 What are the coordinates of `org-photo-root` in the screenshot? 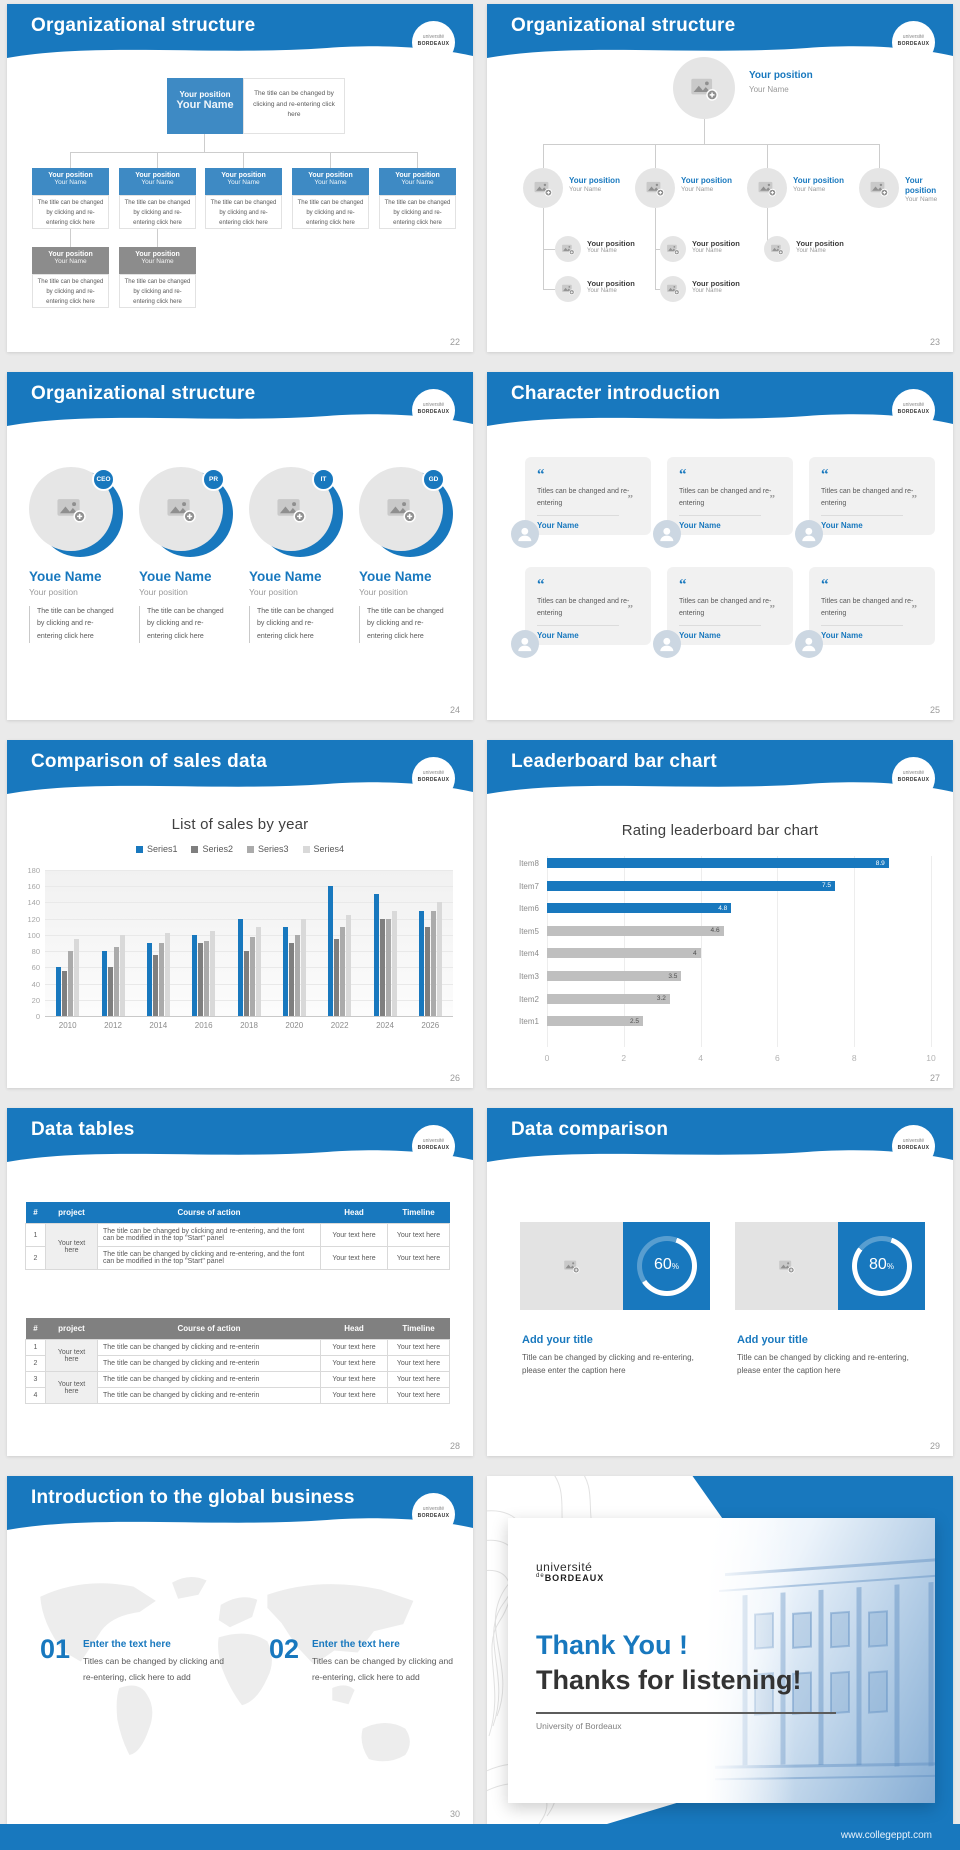 It's located at (704, 88).